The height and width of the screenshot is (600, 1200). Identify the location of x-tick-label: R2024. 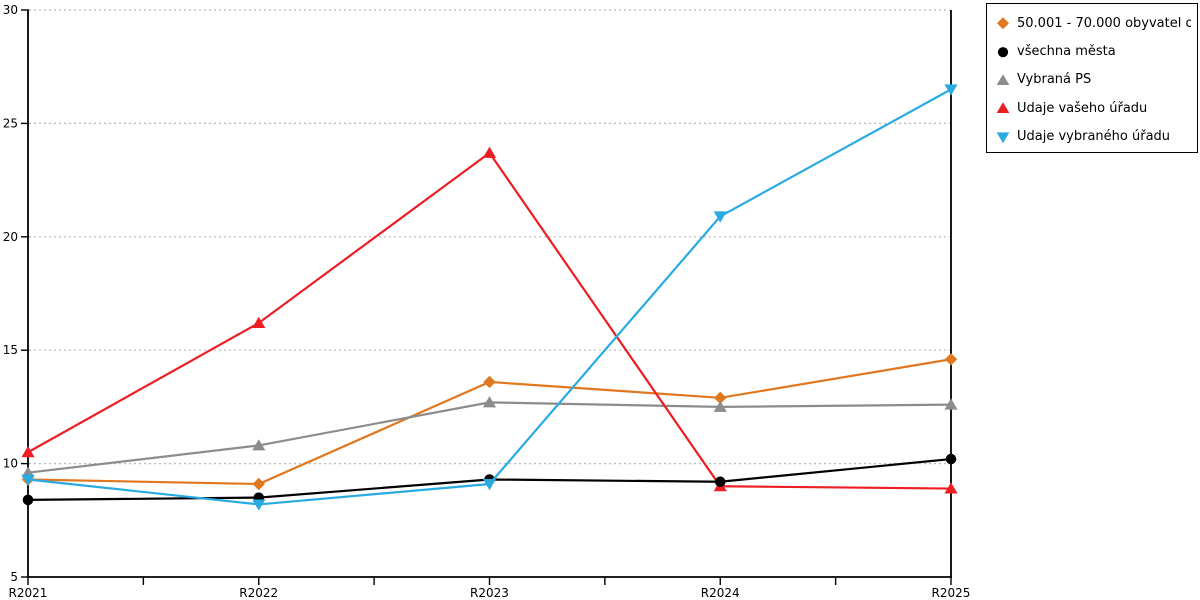
(720, 593).